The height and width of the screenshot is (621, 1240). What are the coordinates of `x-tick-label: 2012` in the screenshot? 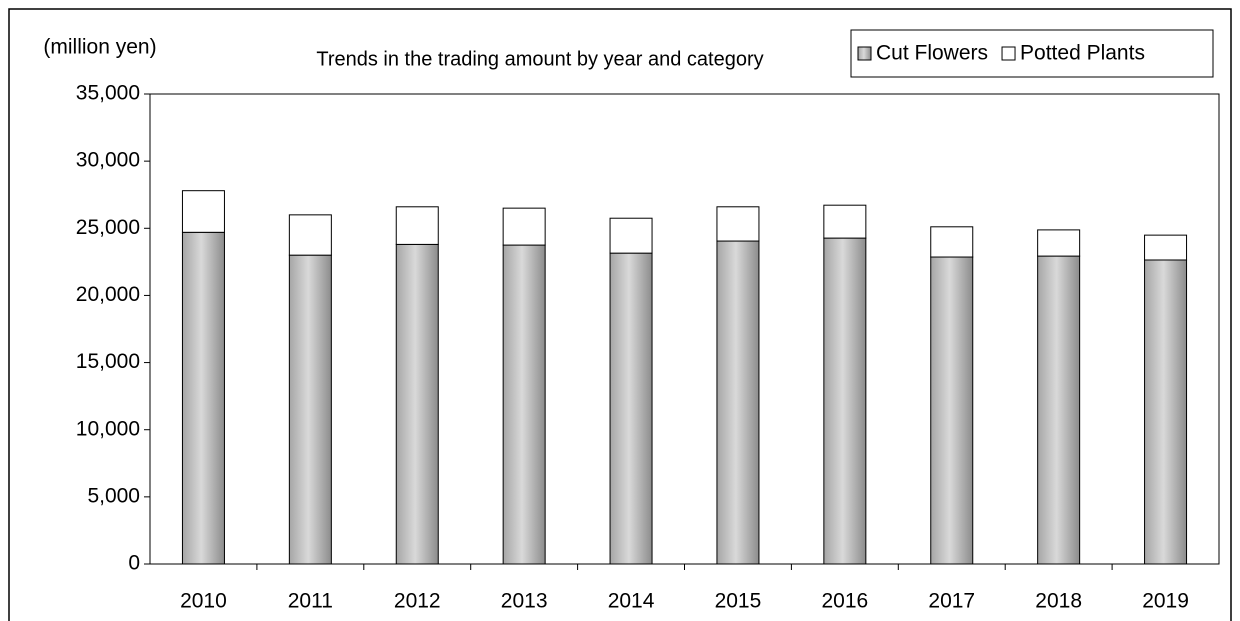 It's located at (417, 601).